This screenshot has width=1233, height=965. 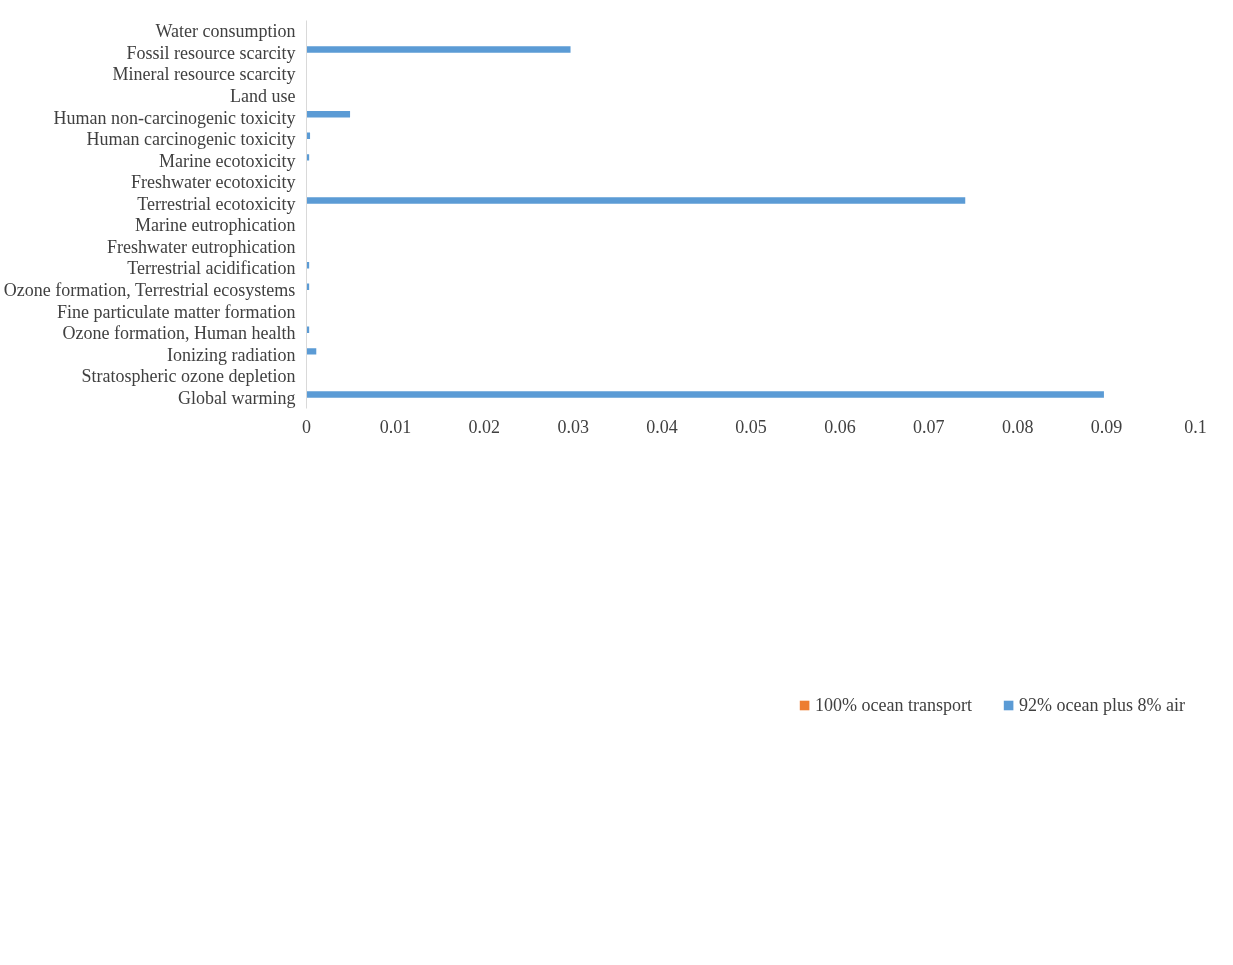 I want to click on legend-label: 100% ocean transport, so click(x=894, y=705).